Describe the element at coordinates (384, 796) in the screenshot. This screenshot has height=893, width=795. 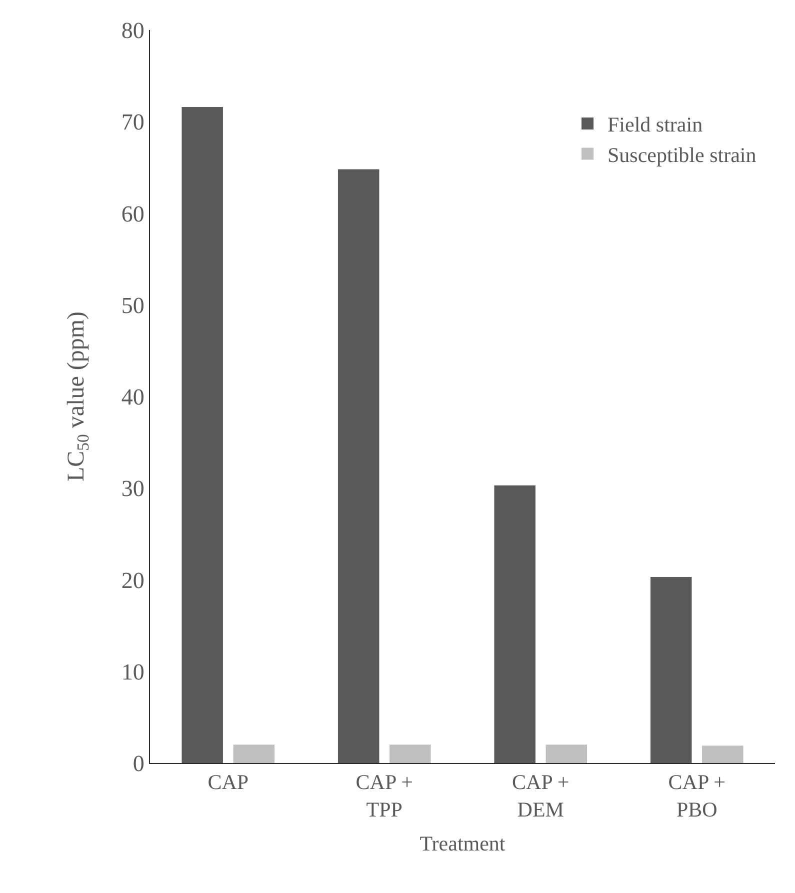
I see `x-tick-label: CAP + TPP` at that location.